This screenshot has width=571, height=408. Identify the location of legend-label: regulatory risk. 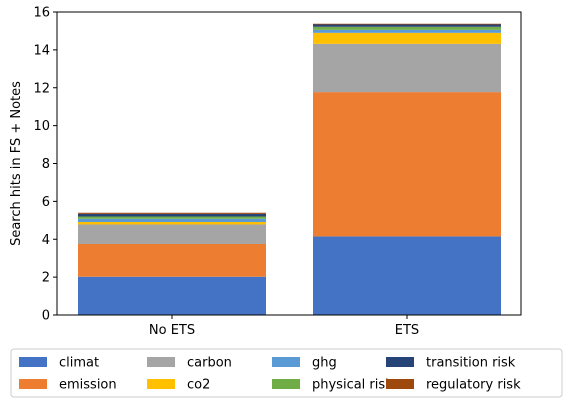
(473, 385).